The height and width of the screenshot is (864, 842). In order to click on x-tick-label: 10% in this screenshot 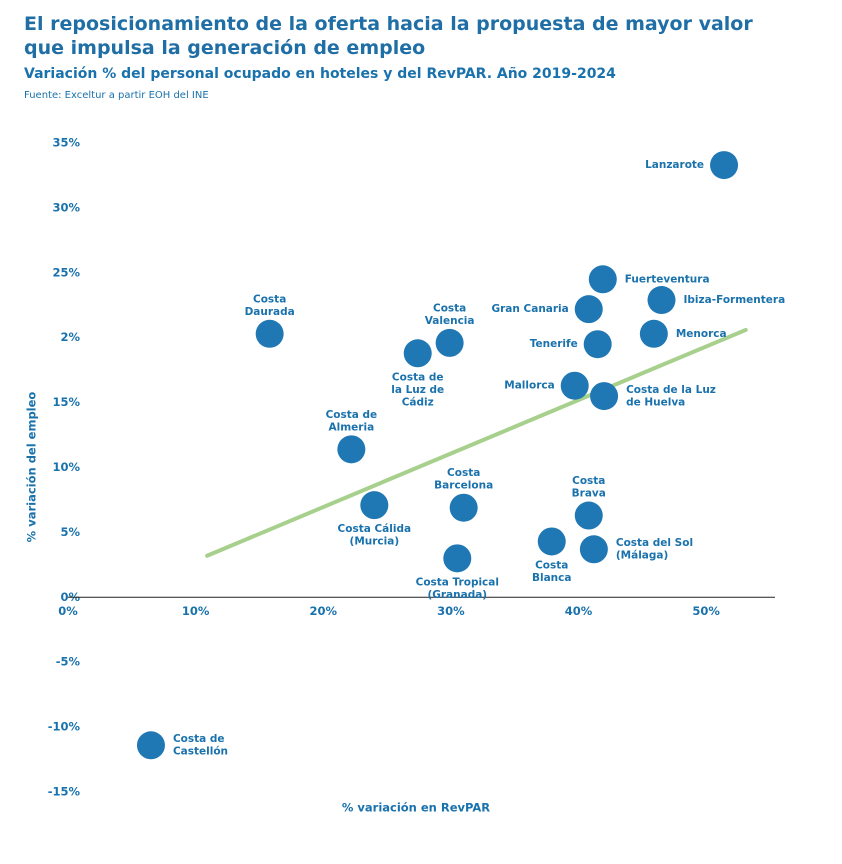, I will do `click(196, 611)`.